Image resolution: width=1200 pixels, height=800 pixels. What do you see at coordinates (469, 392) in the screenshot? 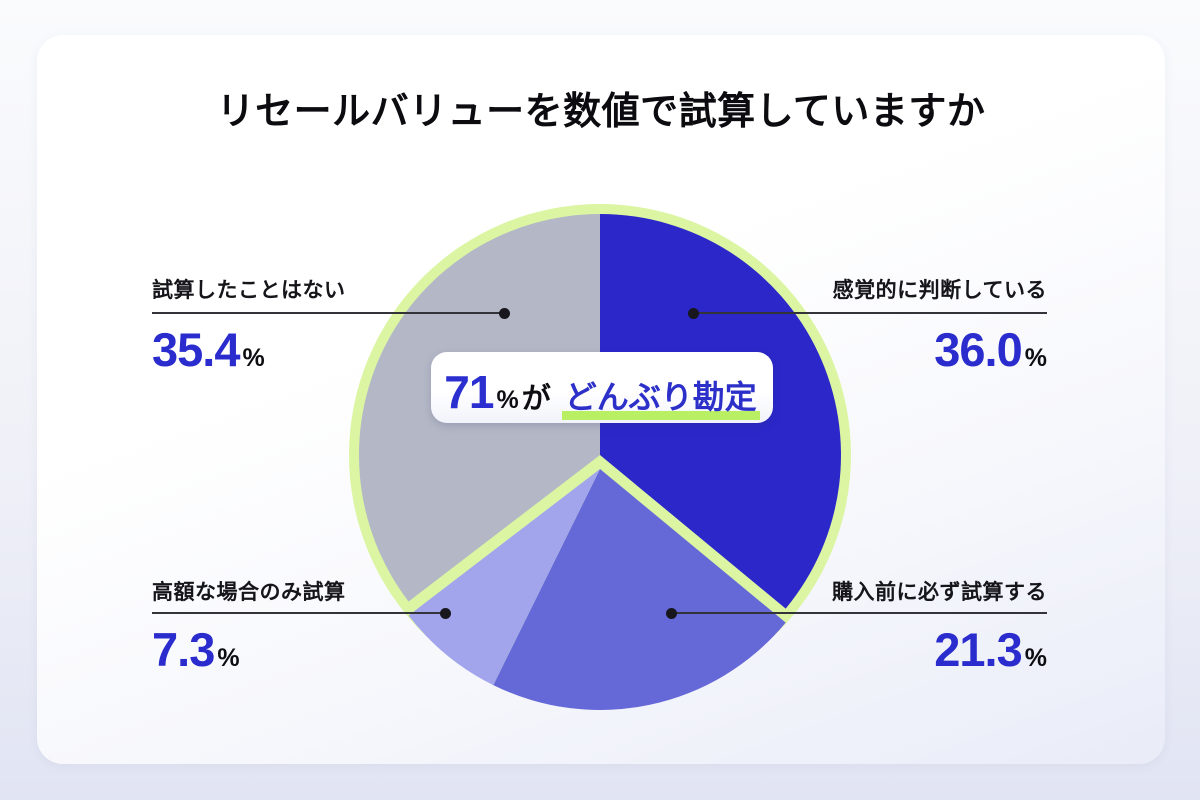
I see `annotation-number: 71` at bounding box center [469, 392].